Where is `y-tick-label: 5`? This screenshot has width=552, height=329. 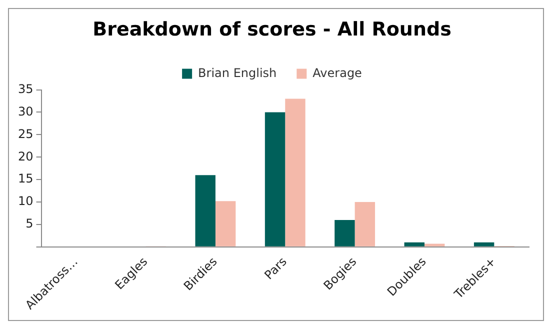
y-tick-label: 5 is located at coordinates (30, 223).